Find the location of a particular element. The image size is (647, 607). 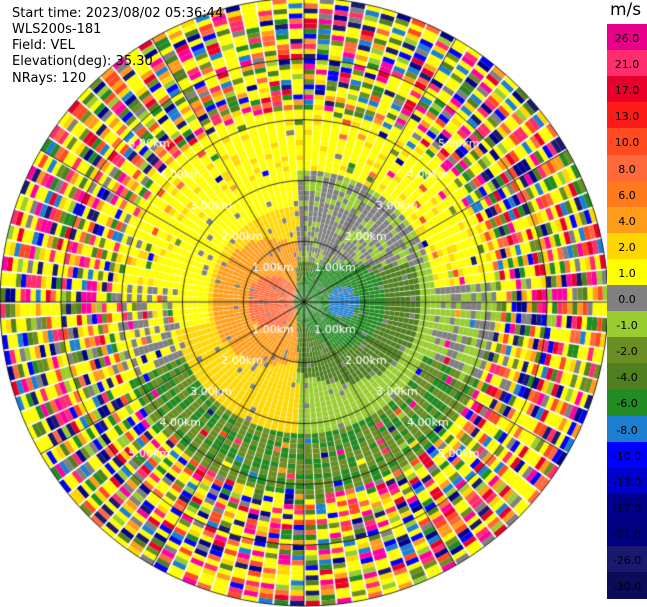

colorbar-tick-label: -8.0 is located at coordinates (627, 430).